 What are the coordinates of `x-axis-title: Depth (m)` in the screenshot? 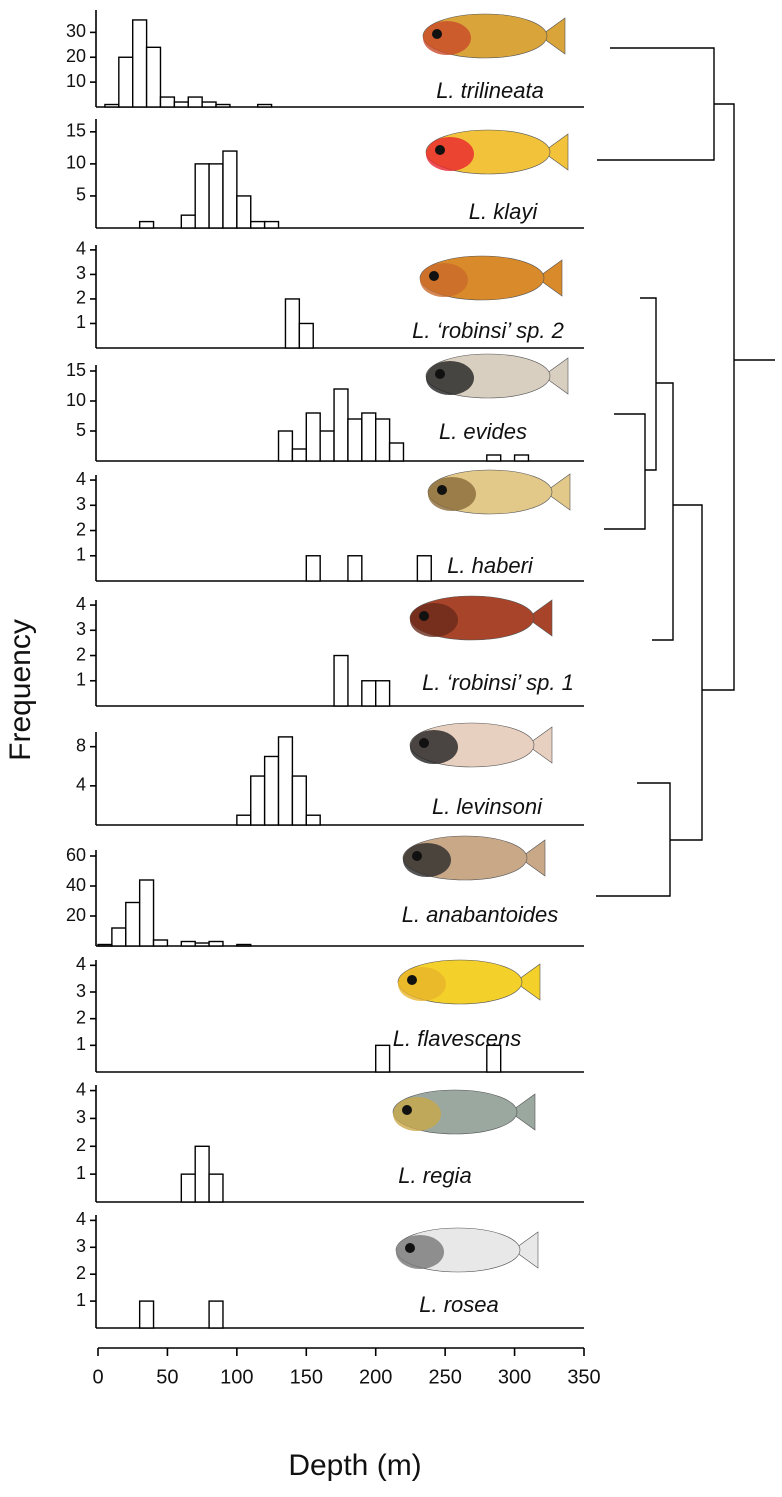 It's located at (354, 1465).